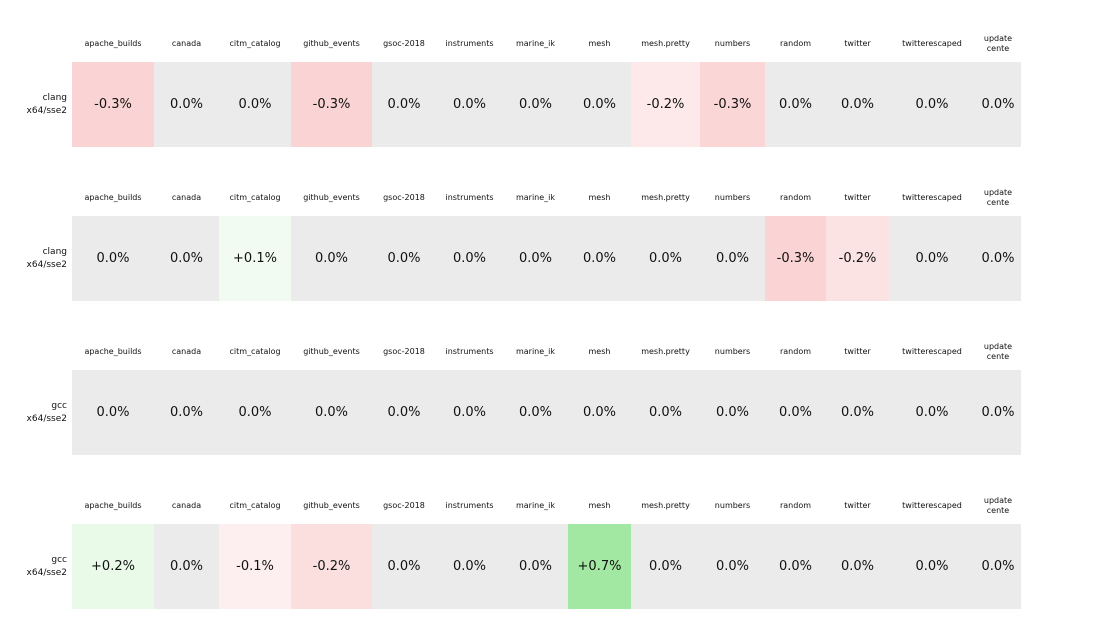  I want to click on heatmap-cell-numbers: -0.3%, so click(732, 104).